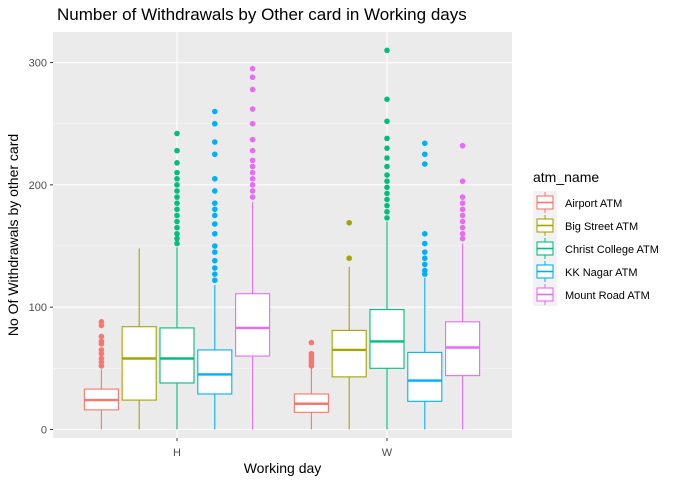 This screenshot has height=489, width=683. I want to click on legend-title: atm_name, so click(566, 177).